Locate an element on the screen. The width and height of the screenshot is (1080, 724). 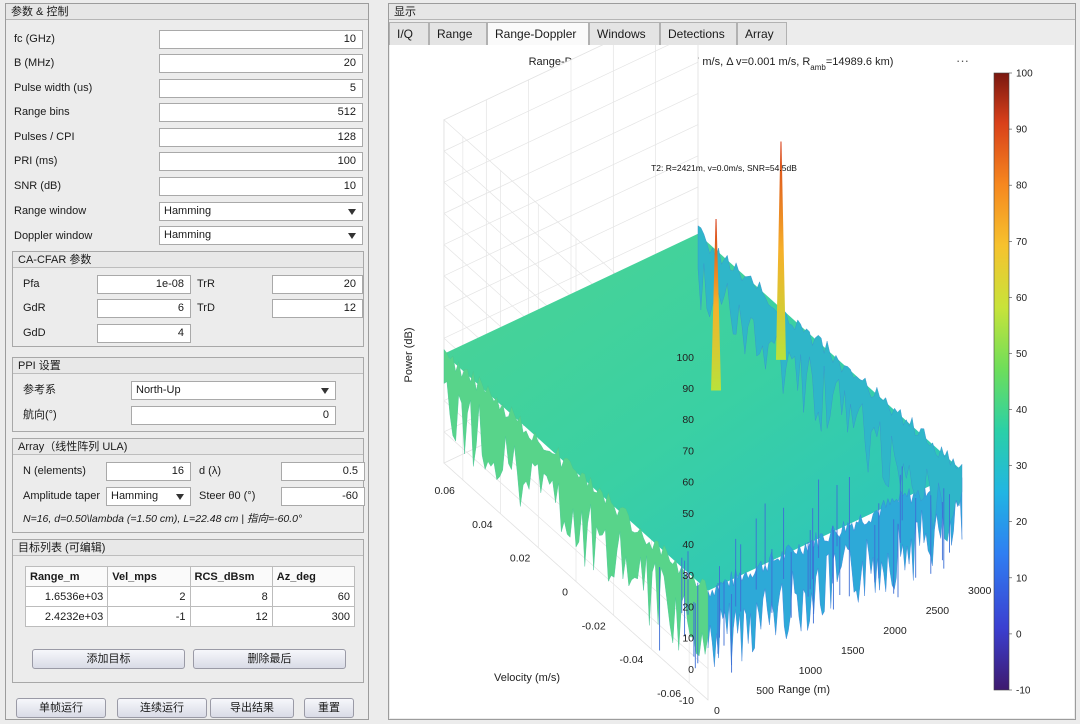
pfa-label: Pfa is located at coordinates (31, 284).